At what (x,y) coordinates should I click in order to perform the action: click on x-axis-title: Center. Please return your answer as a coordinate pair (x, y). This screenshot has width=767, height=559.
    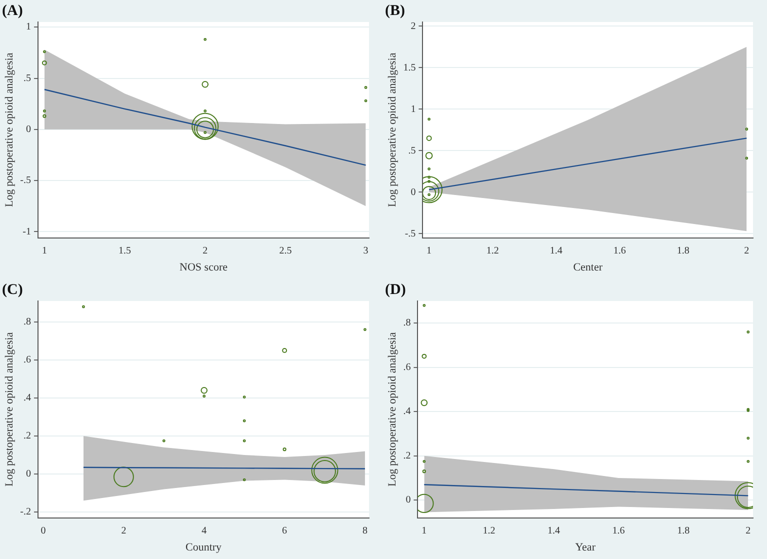
    Looking at the image, I should click on (588, 267).